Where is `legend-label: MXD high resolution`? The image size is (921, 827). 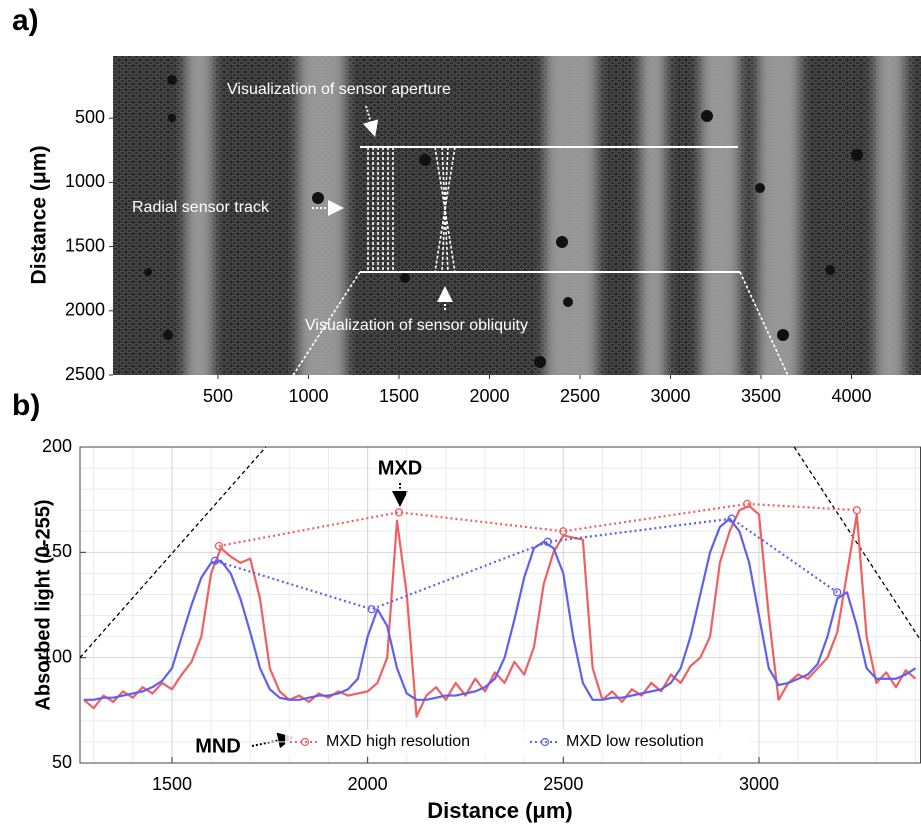 legend-label: MXD high resolution is located at coordinates (398, 741).